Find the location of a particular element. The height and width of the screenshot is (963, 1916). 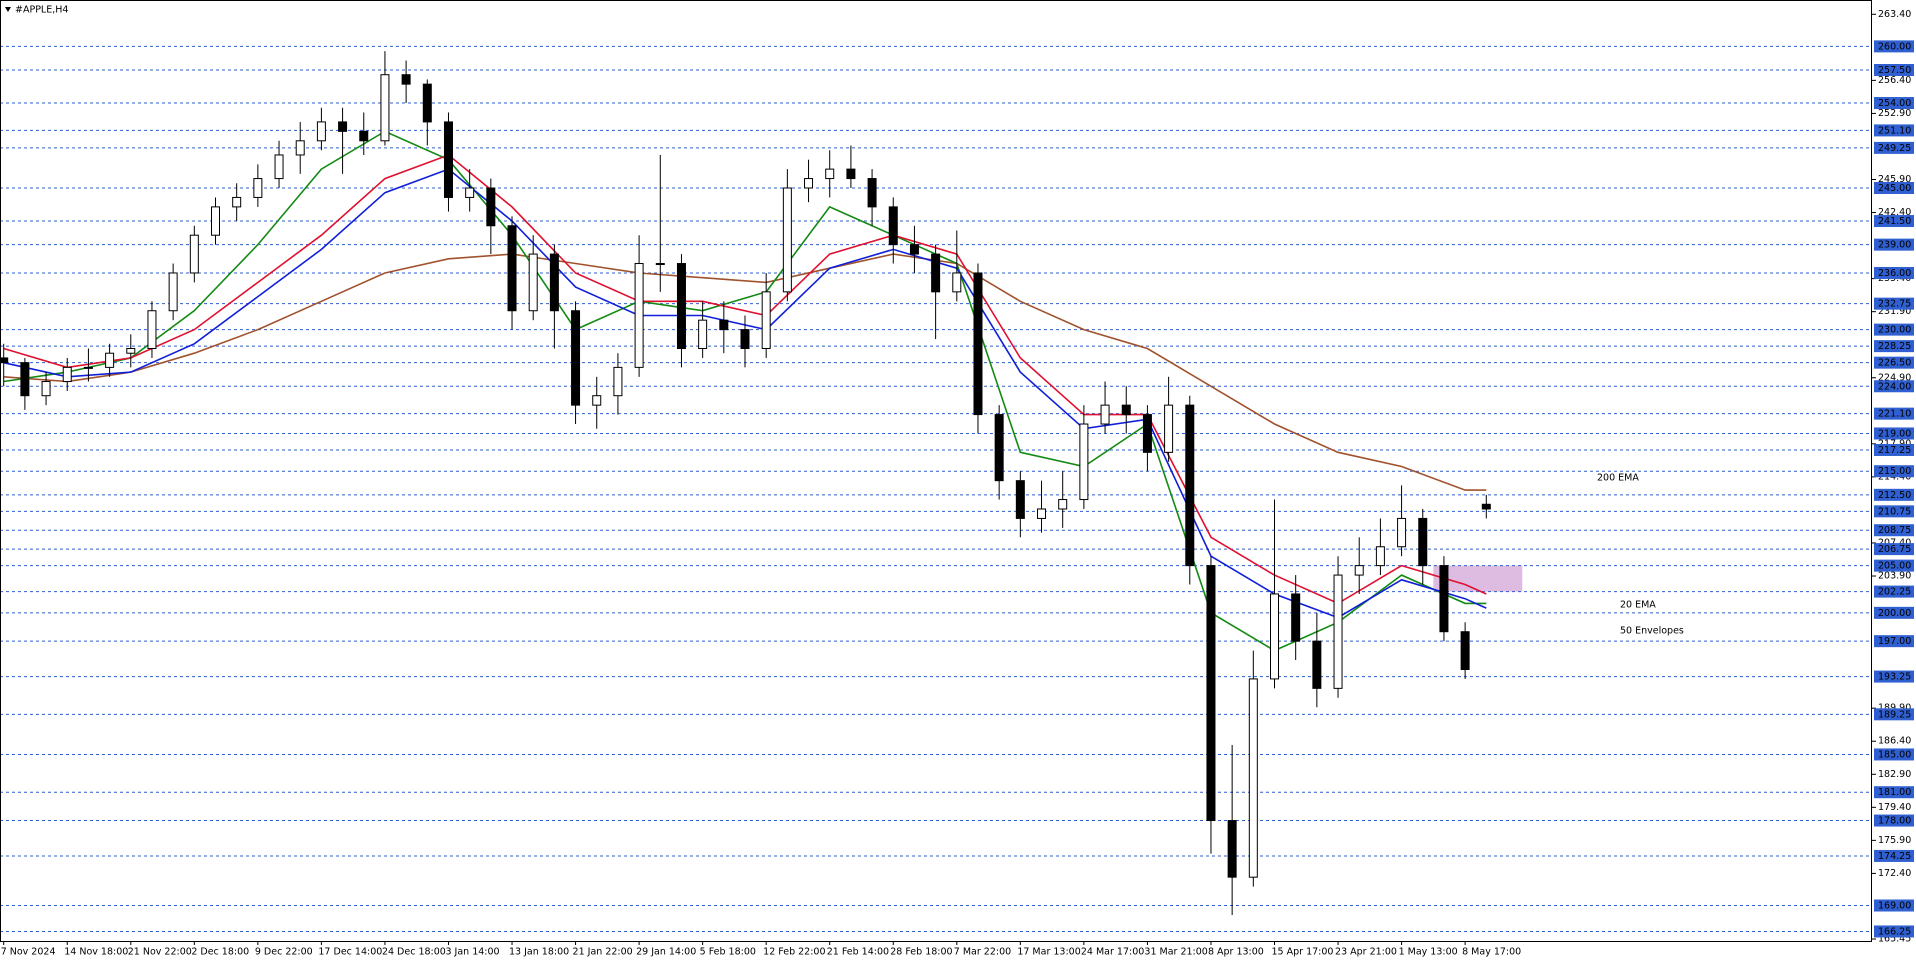

level-label: 257.50 is located at coordinates (1894, 70).